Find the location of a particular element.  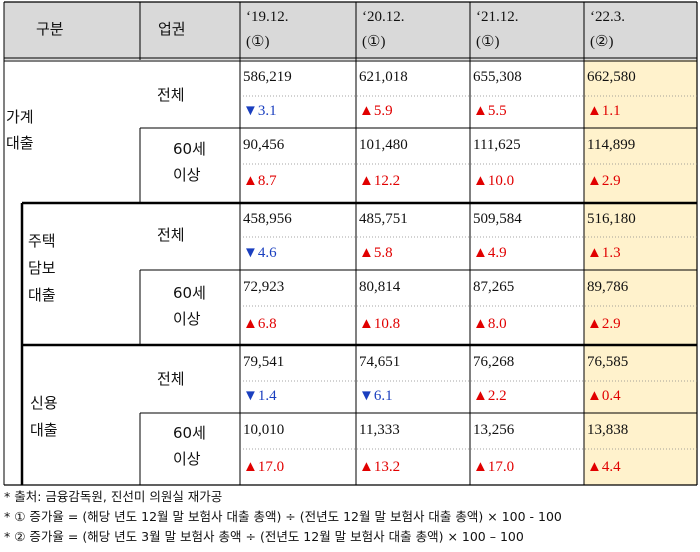

table-cell-value: 458,956 is located at coordinates (267, 219).